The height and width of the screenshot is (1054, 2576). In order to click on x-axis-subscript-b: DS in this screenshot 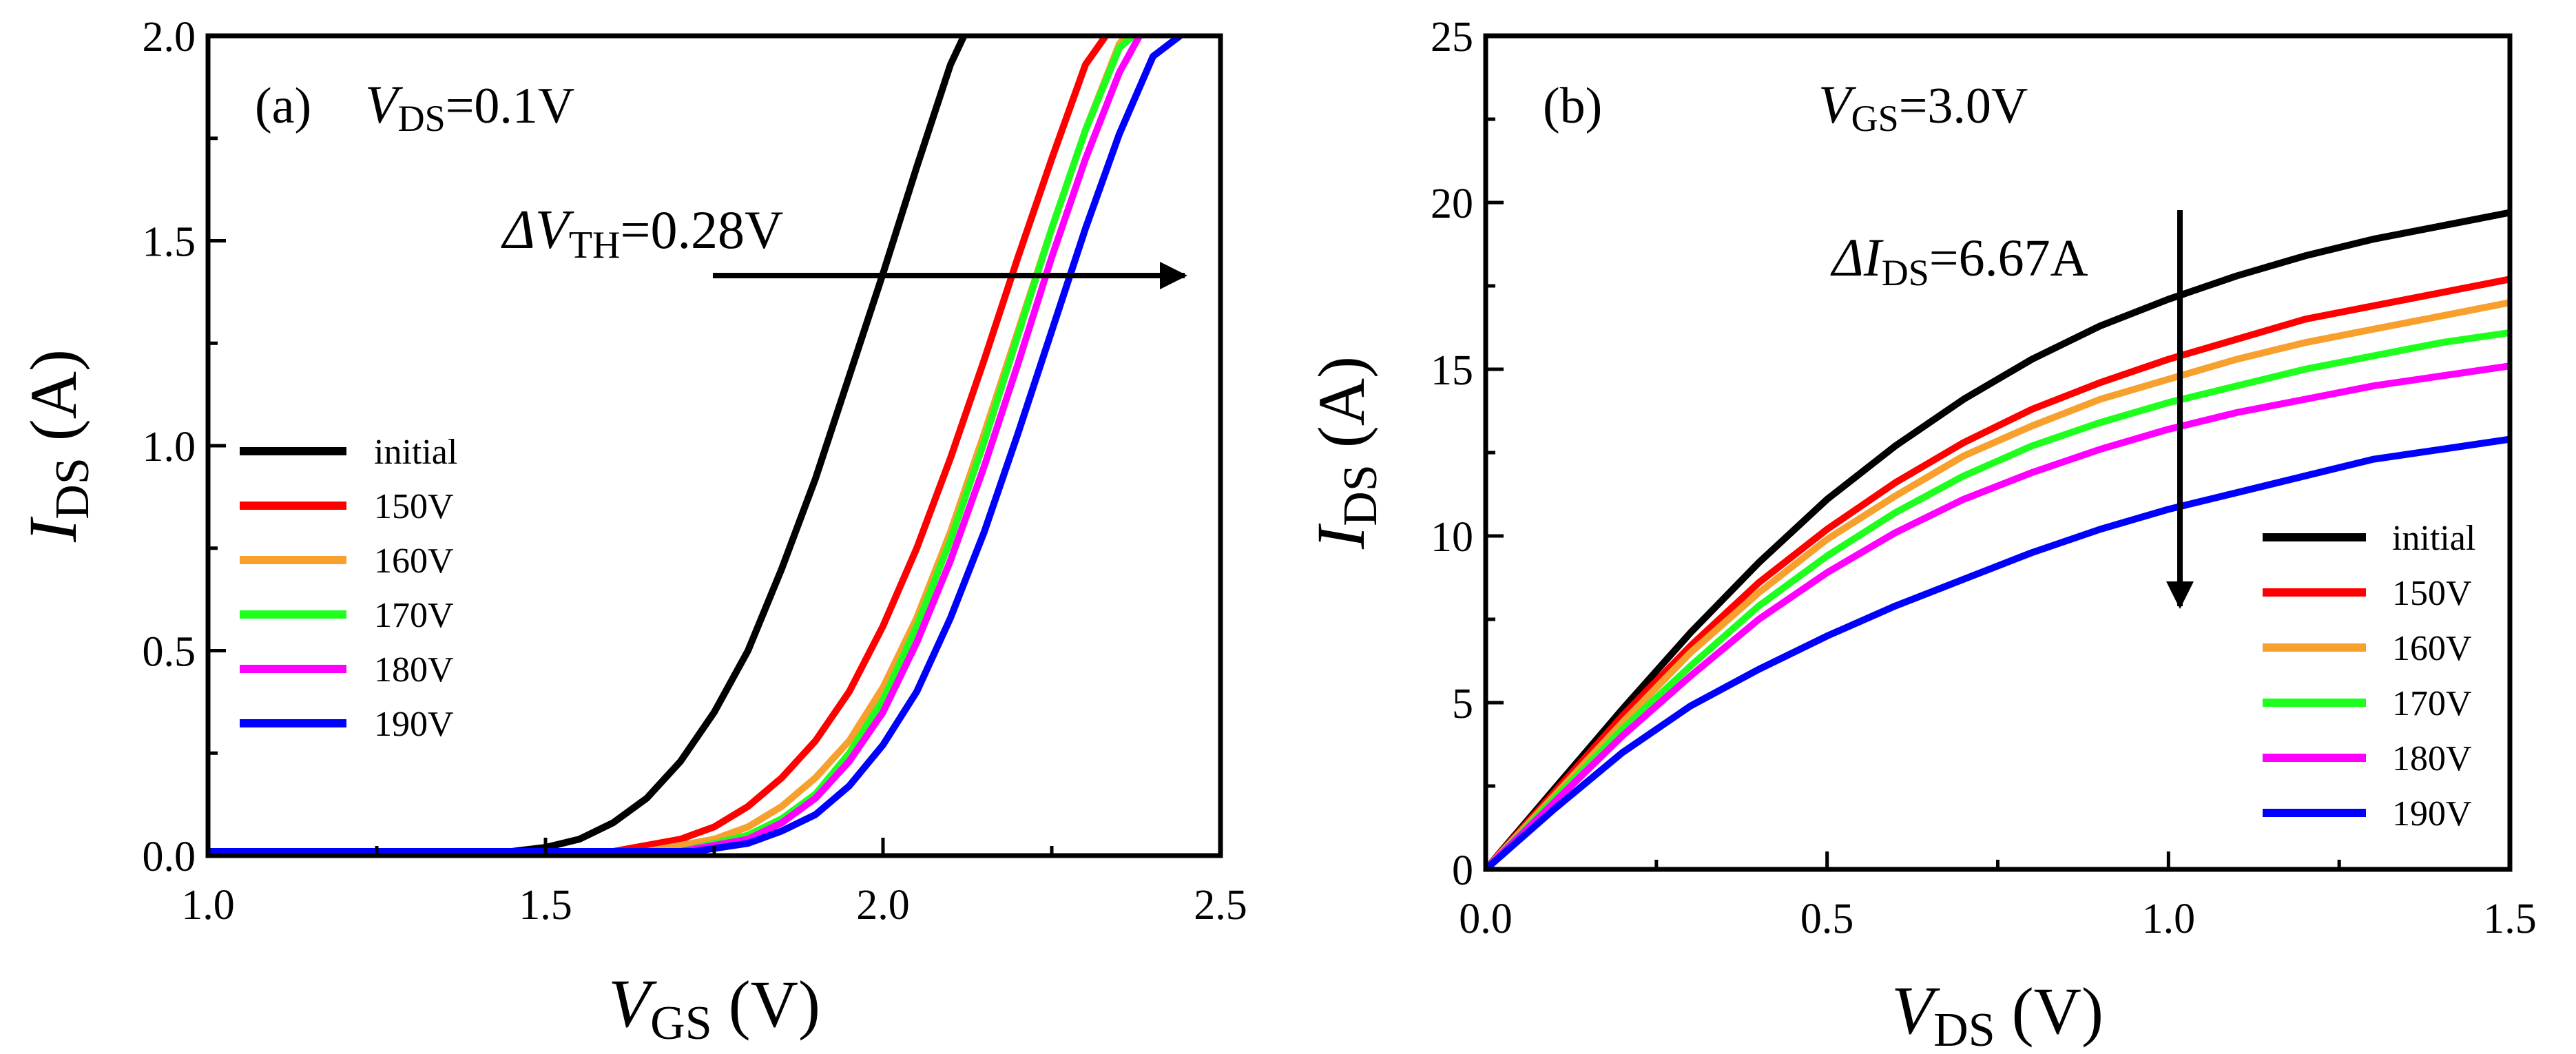, I will do `click(1964, 1029)`.